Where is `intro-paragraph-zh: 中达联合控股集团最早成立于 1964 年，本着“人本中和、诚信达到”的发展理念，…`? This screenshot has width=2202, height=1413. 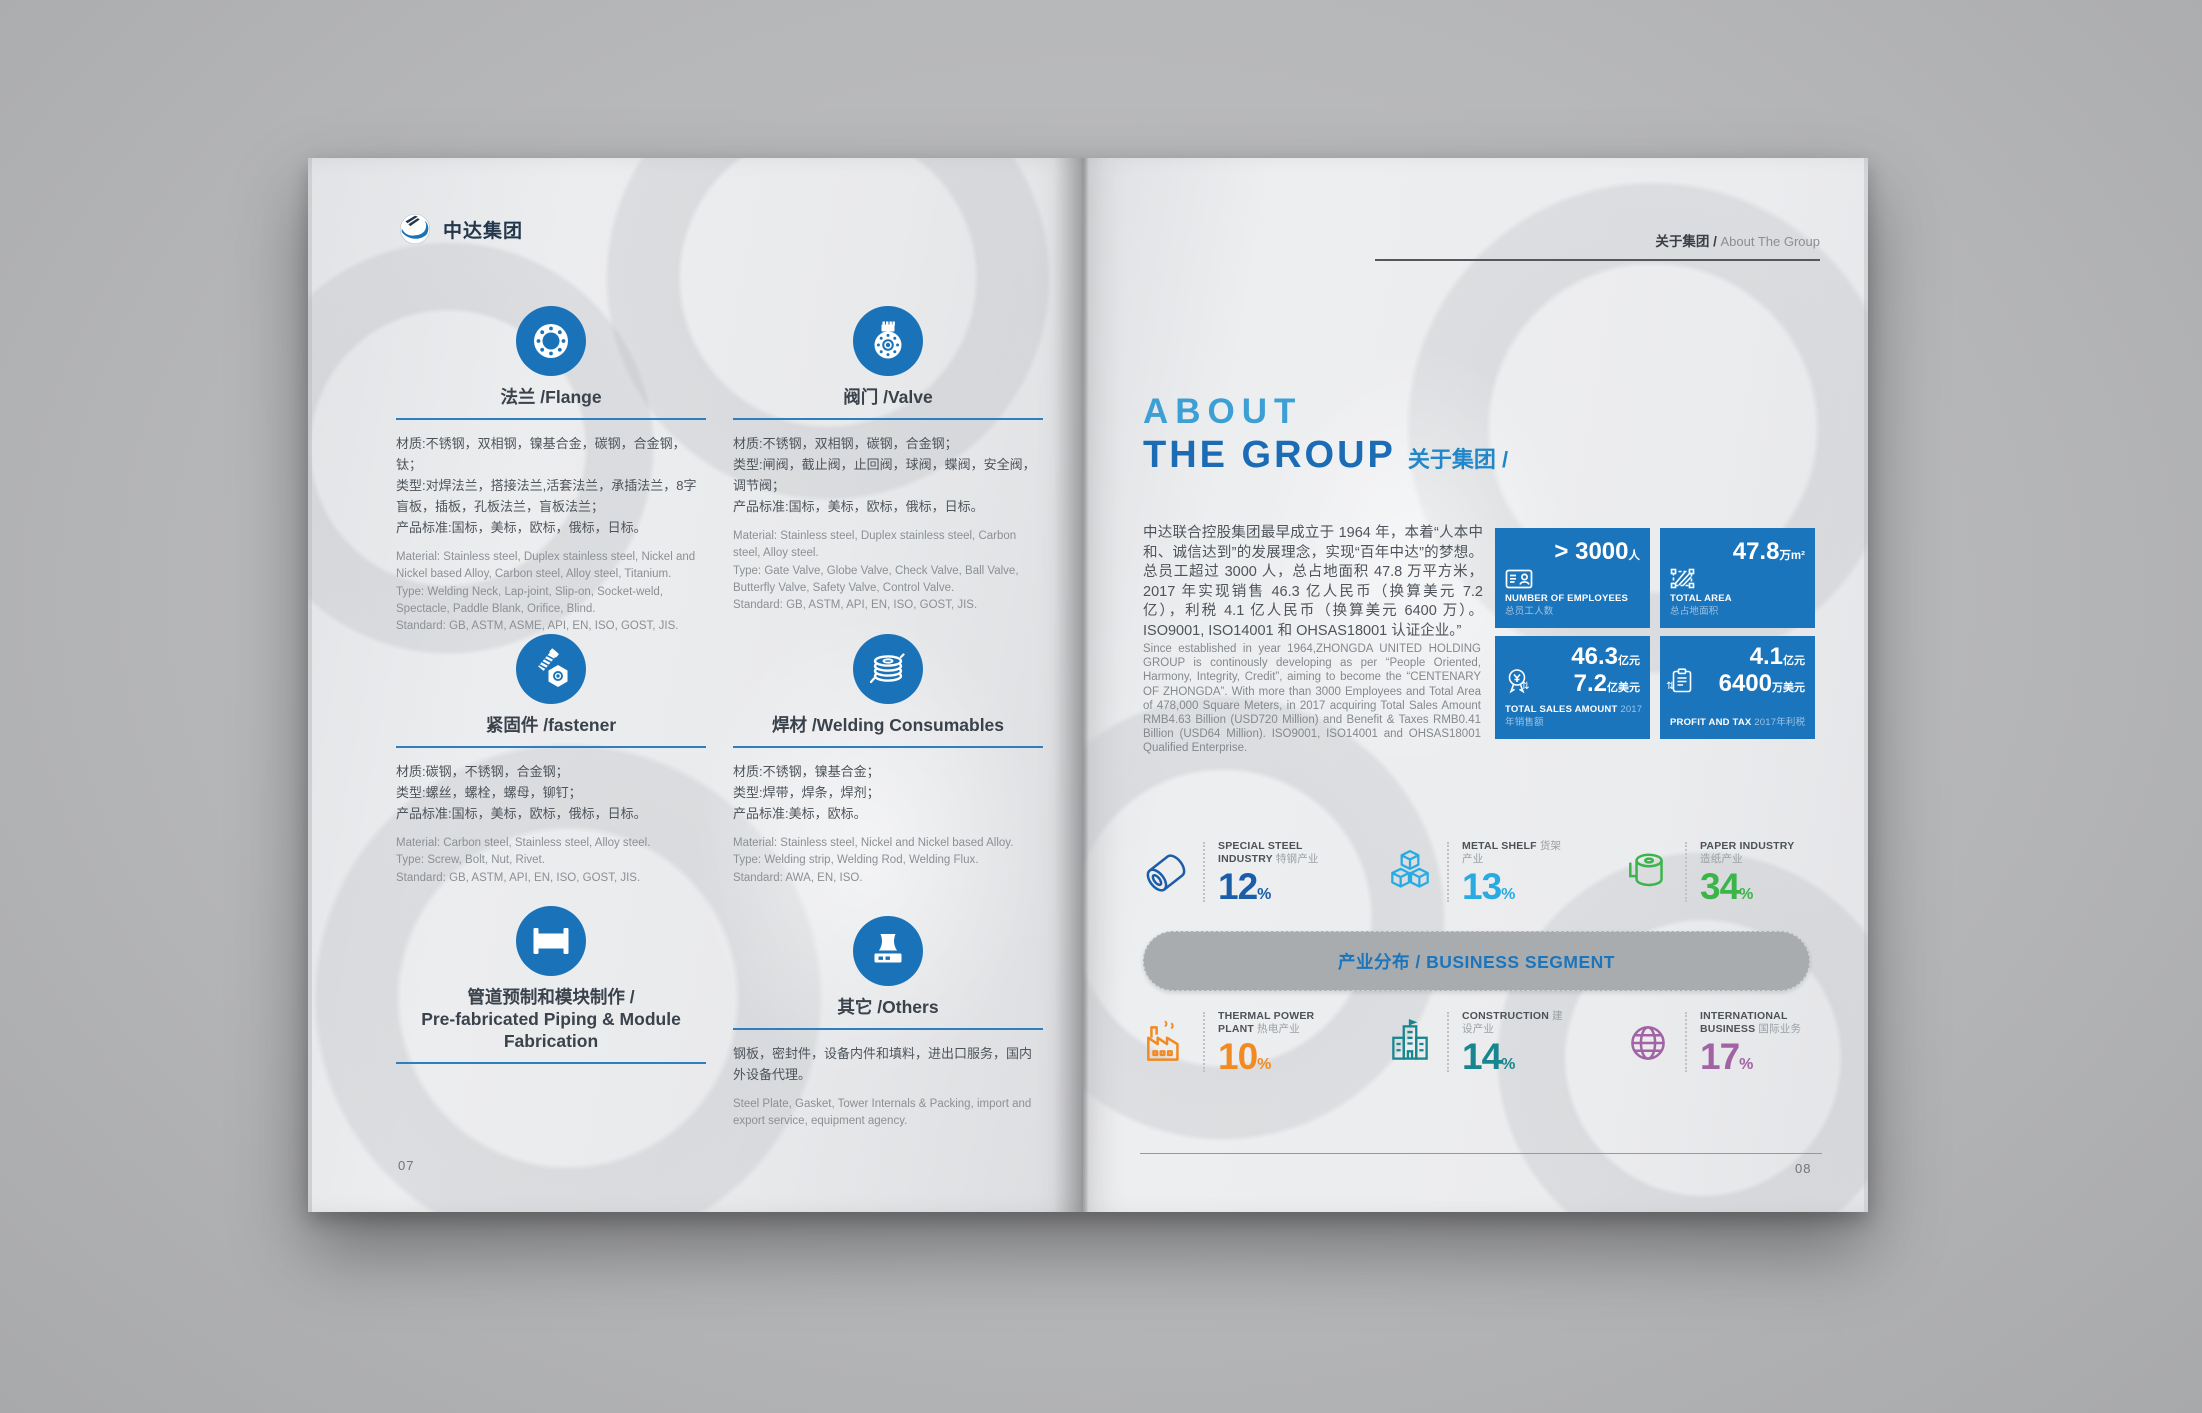
intro-paragraph-zh: 中达联合控股集团最早成立于 1964 年，本着“人本中和、诚信达到”的发展理念，… is located at coordinates (1313, 582).